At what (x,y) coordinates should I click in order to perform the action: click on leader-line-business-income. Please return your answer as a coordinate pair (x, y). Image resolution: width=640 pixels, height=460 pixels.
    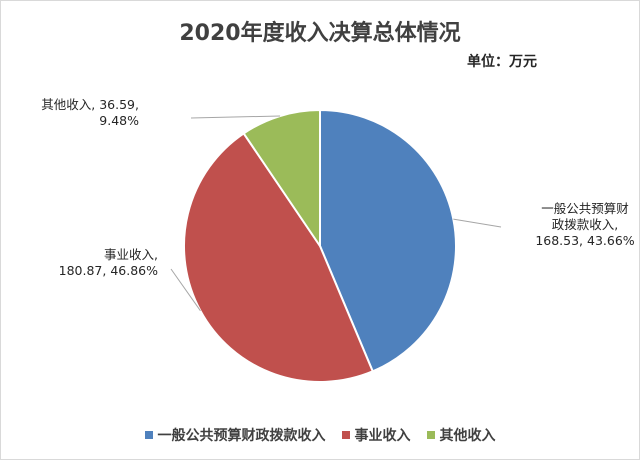
    Looking at the image, I should click on (185, 290).